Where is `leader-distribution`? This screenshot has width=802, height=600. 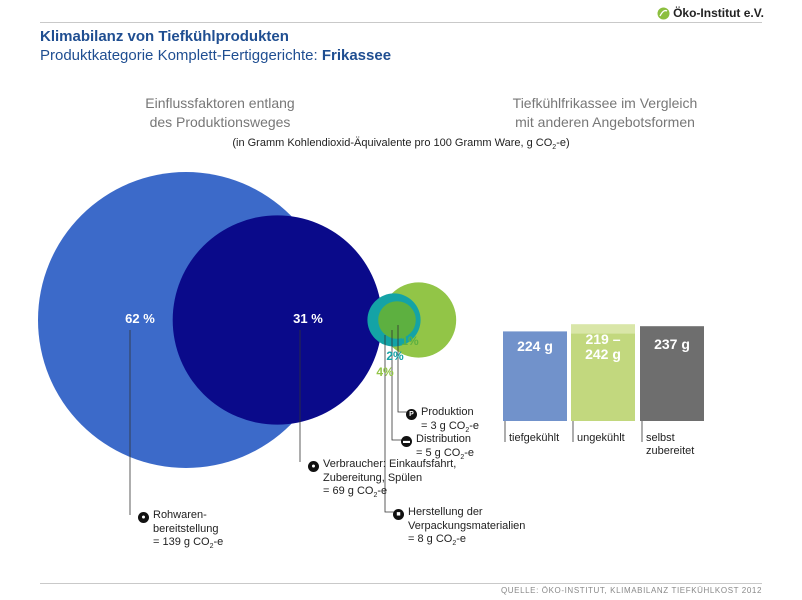
leader-distribution is located at coordinates (396, 385).